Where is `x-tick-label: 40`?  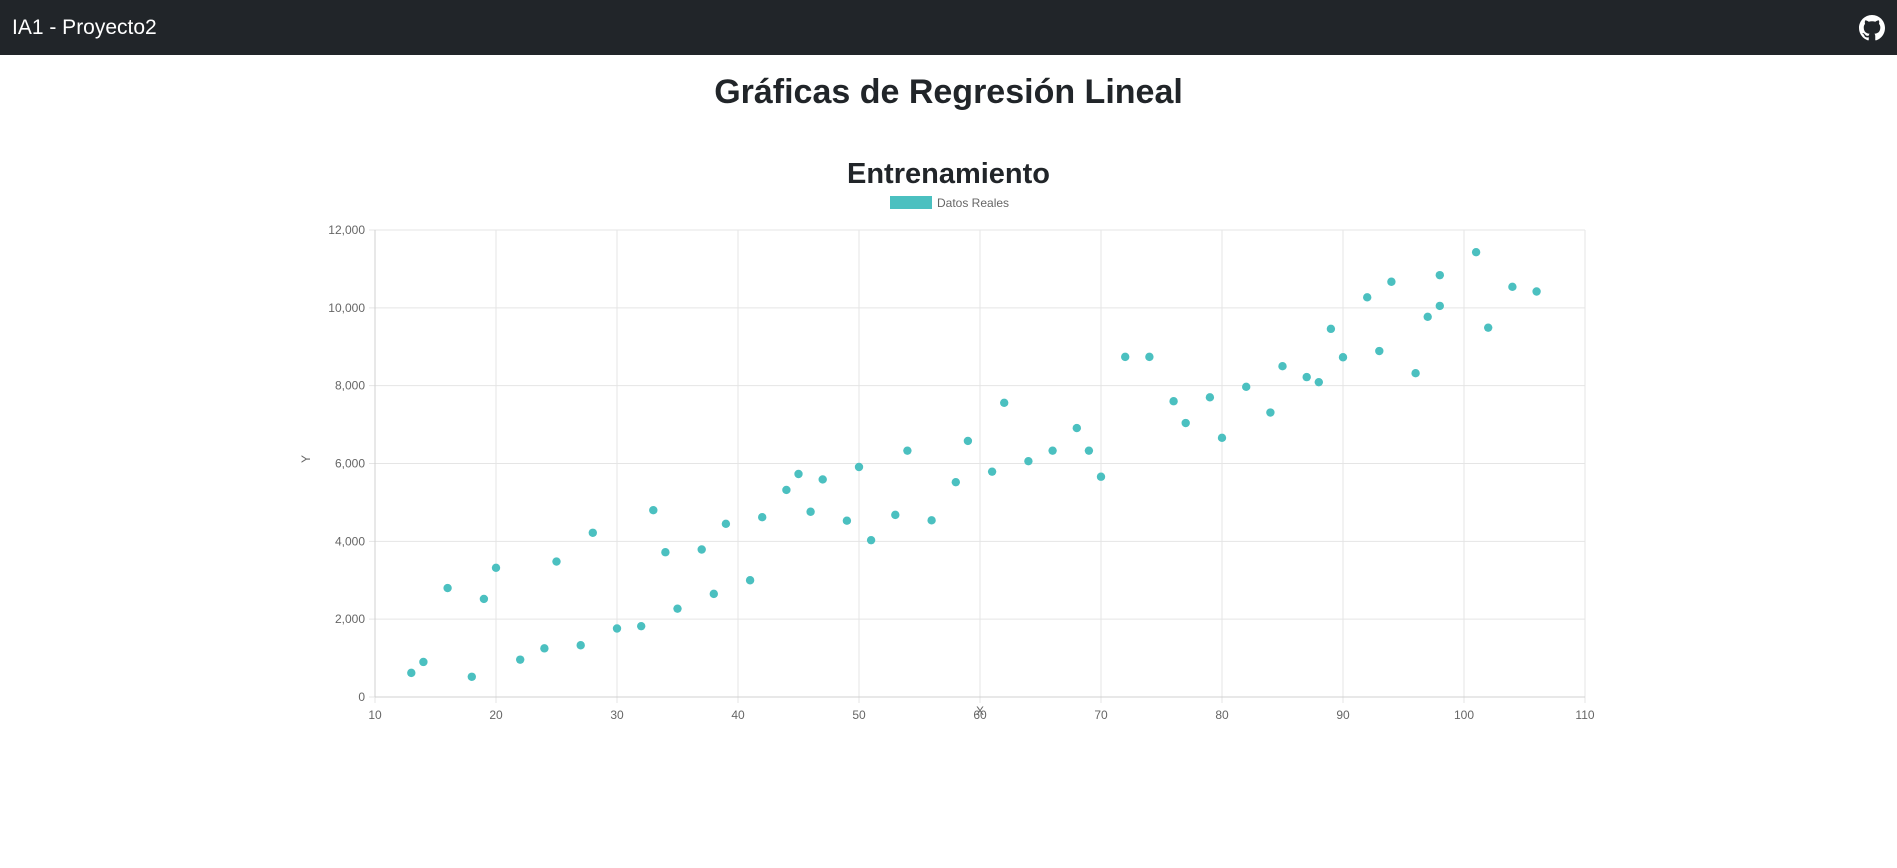
x-tick-label: 40 is located at coordinates (738, 715).